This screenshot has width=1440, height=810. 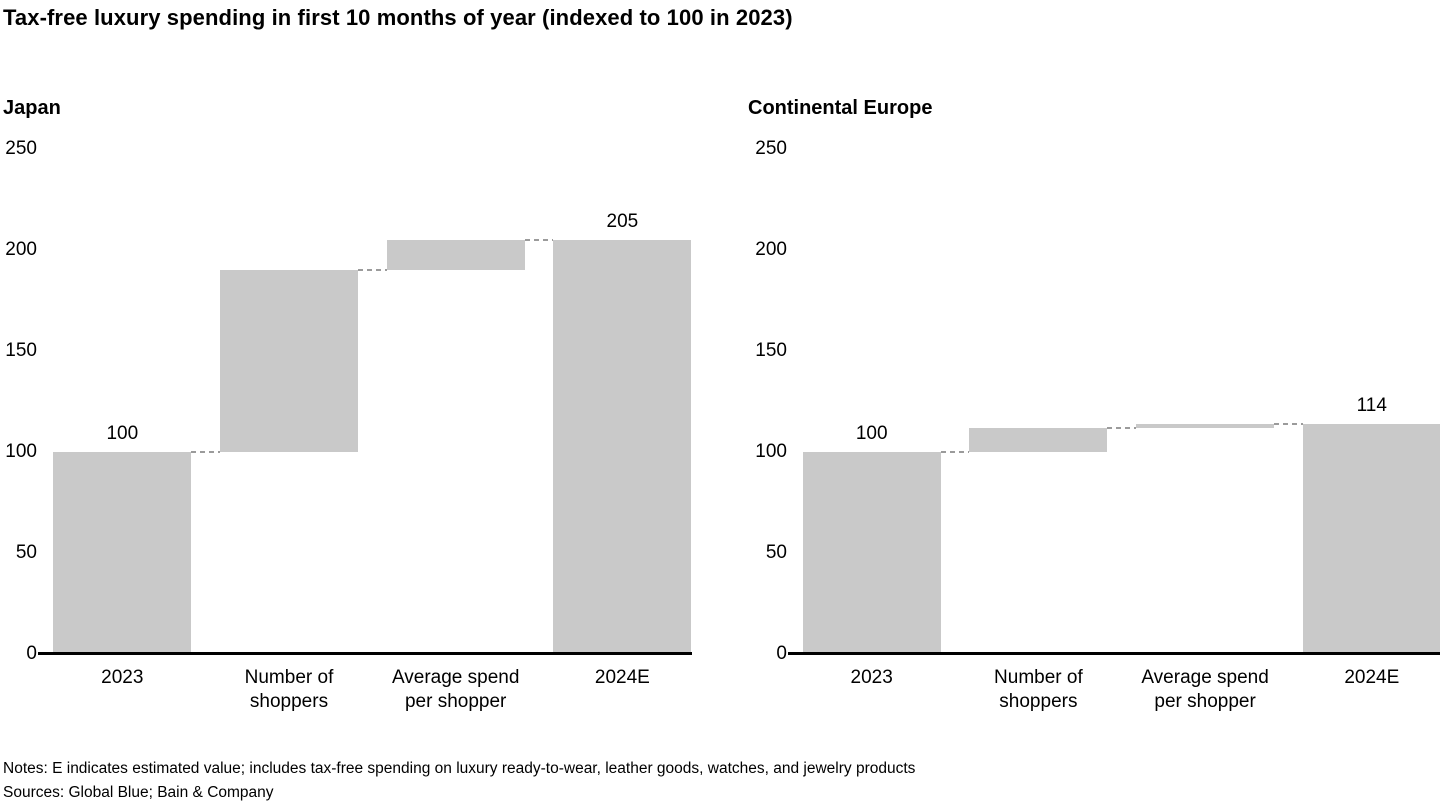 I want to click on chart-title: Continental Europe, so click(x=840, y=108).